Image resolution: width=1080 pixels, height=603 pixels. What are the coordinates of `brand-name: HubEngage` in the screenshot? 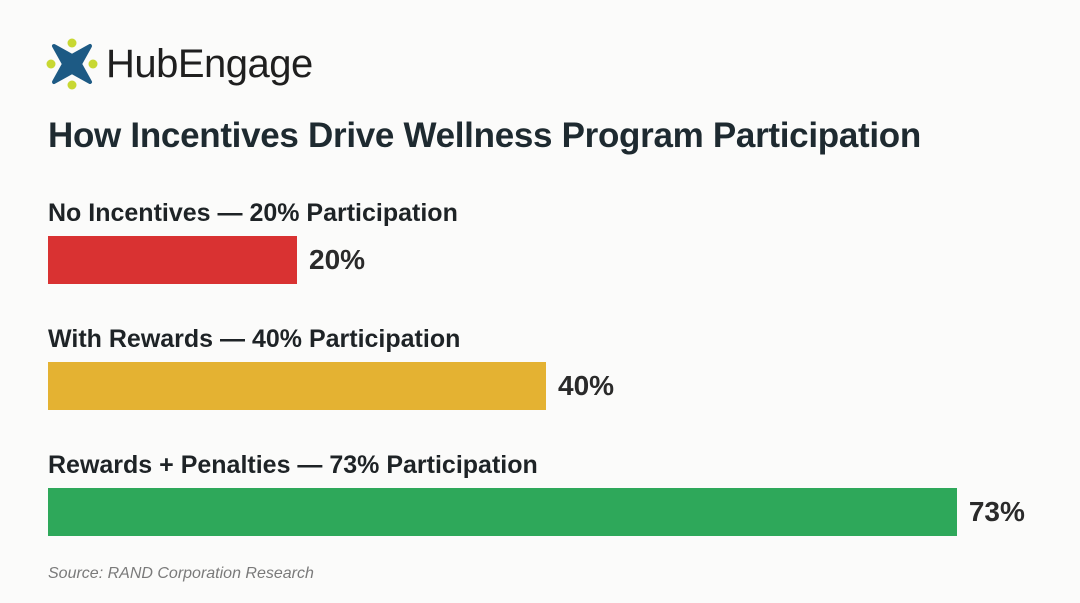 It's located at (209, 63).